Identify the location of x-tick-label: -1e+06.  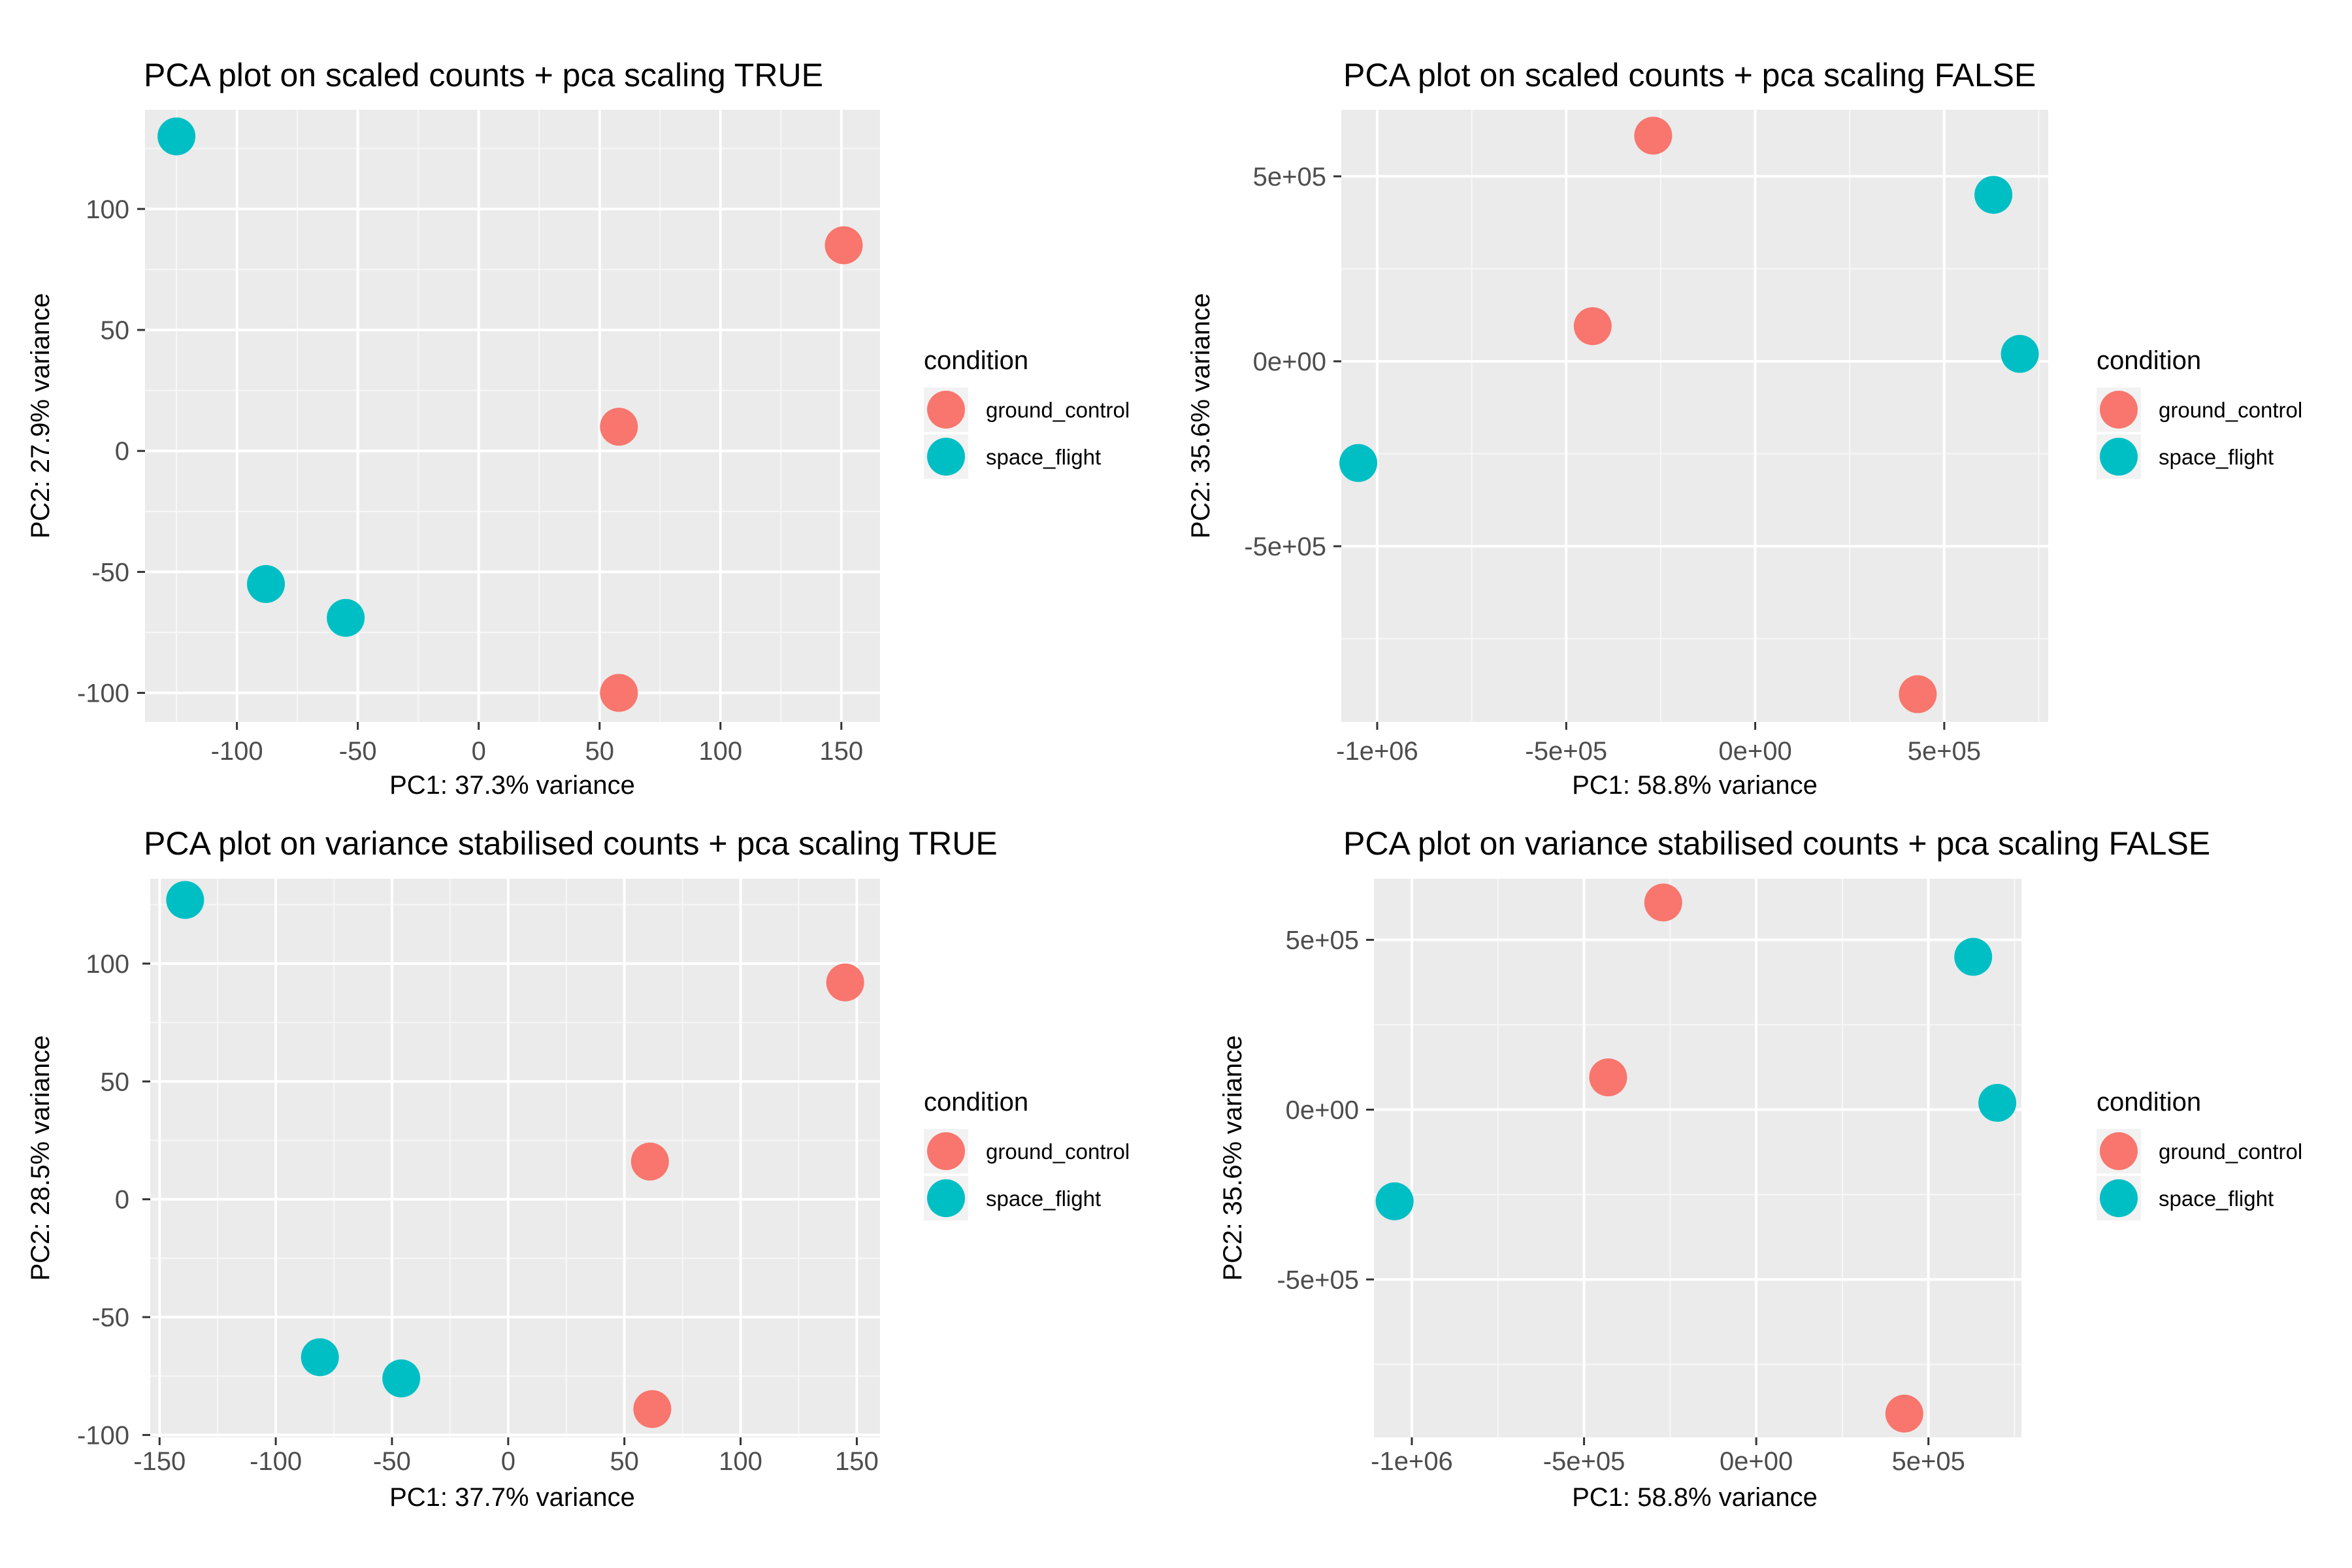
(1377, 751).